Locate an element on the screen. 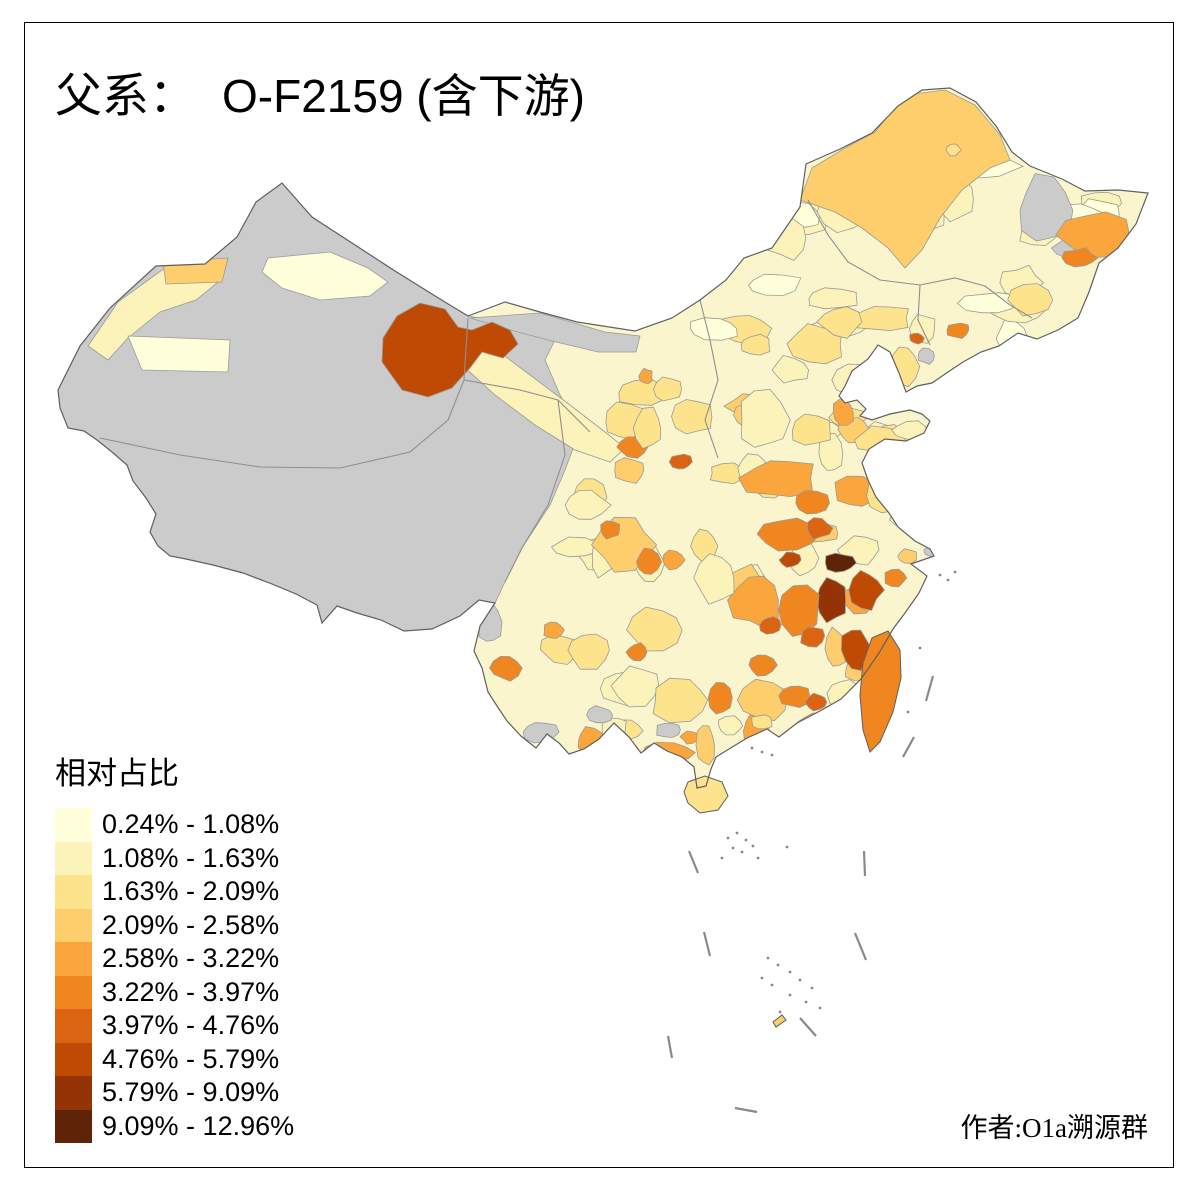 This screenshot has width=1200, height=1200. legend-row: 2.09% - 2.58% is located at coordinates (174, 925).